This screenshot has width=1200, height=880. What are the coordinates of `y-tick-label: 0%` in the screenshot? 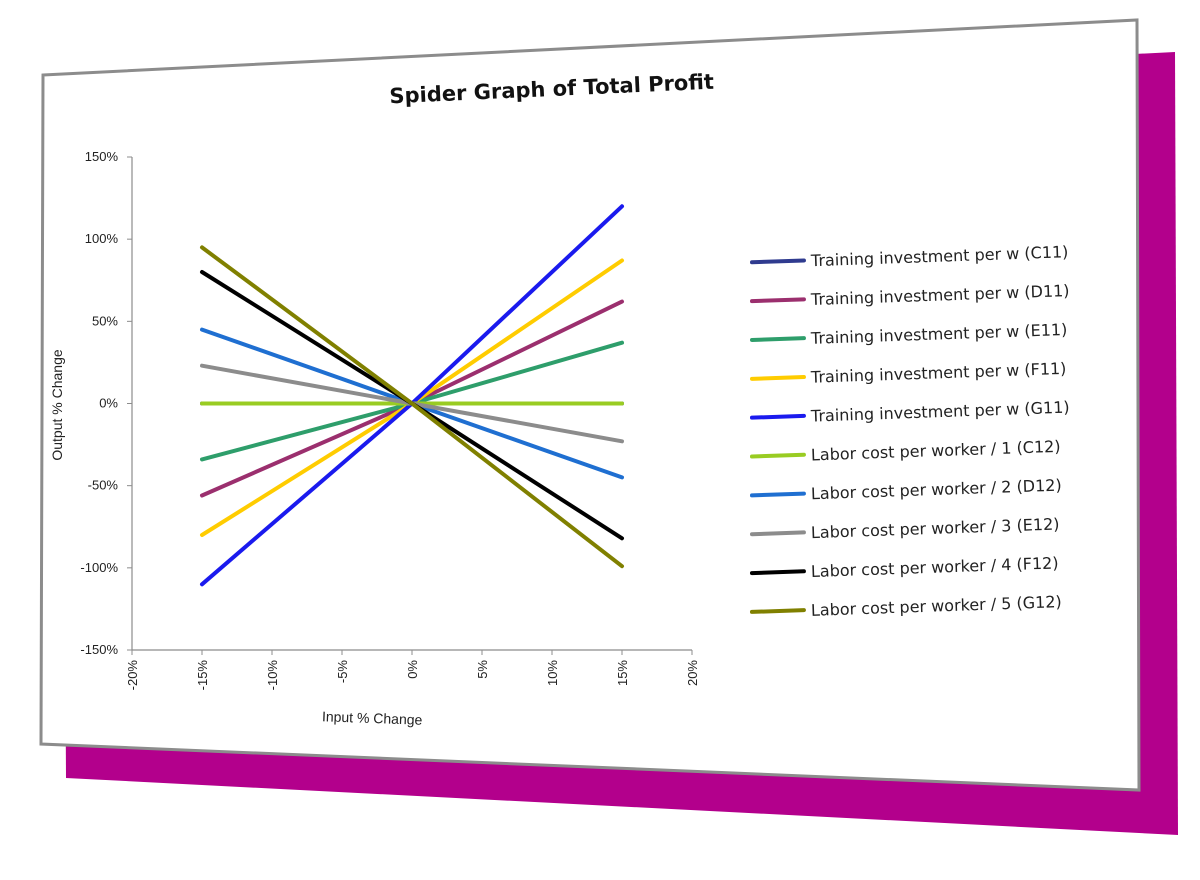 It's located at (108, 403).